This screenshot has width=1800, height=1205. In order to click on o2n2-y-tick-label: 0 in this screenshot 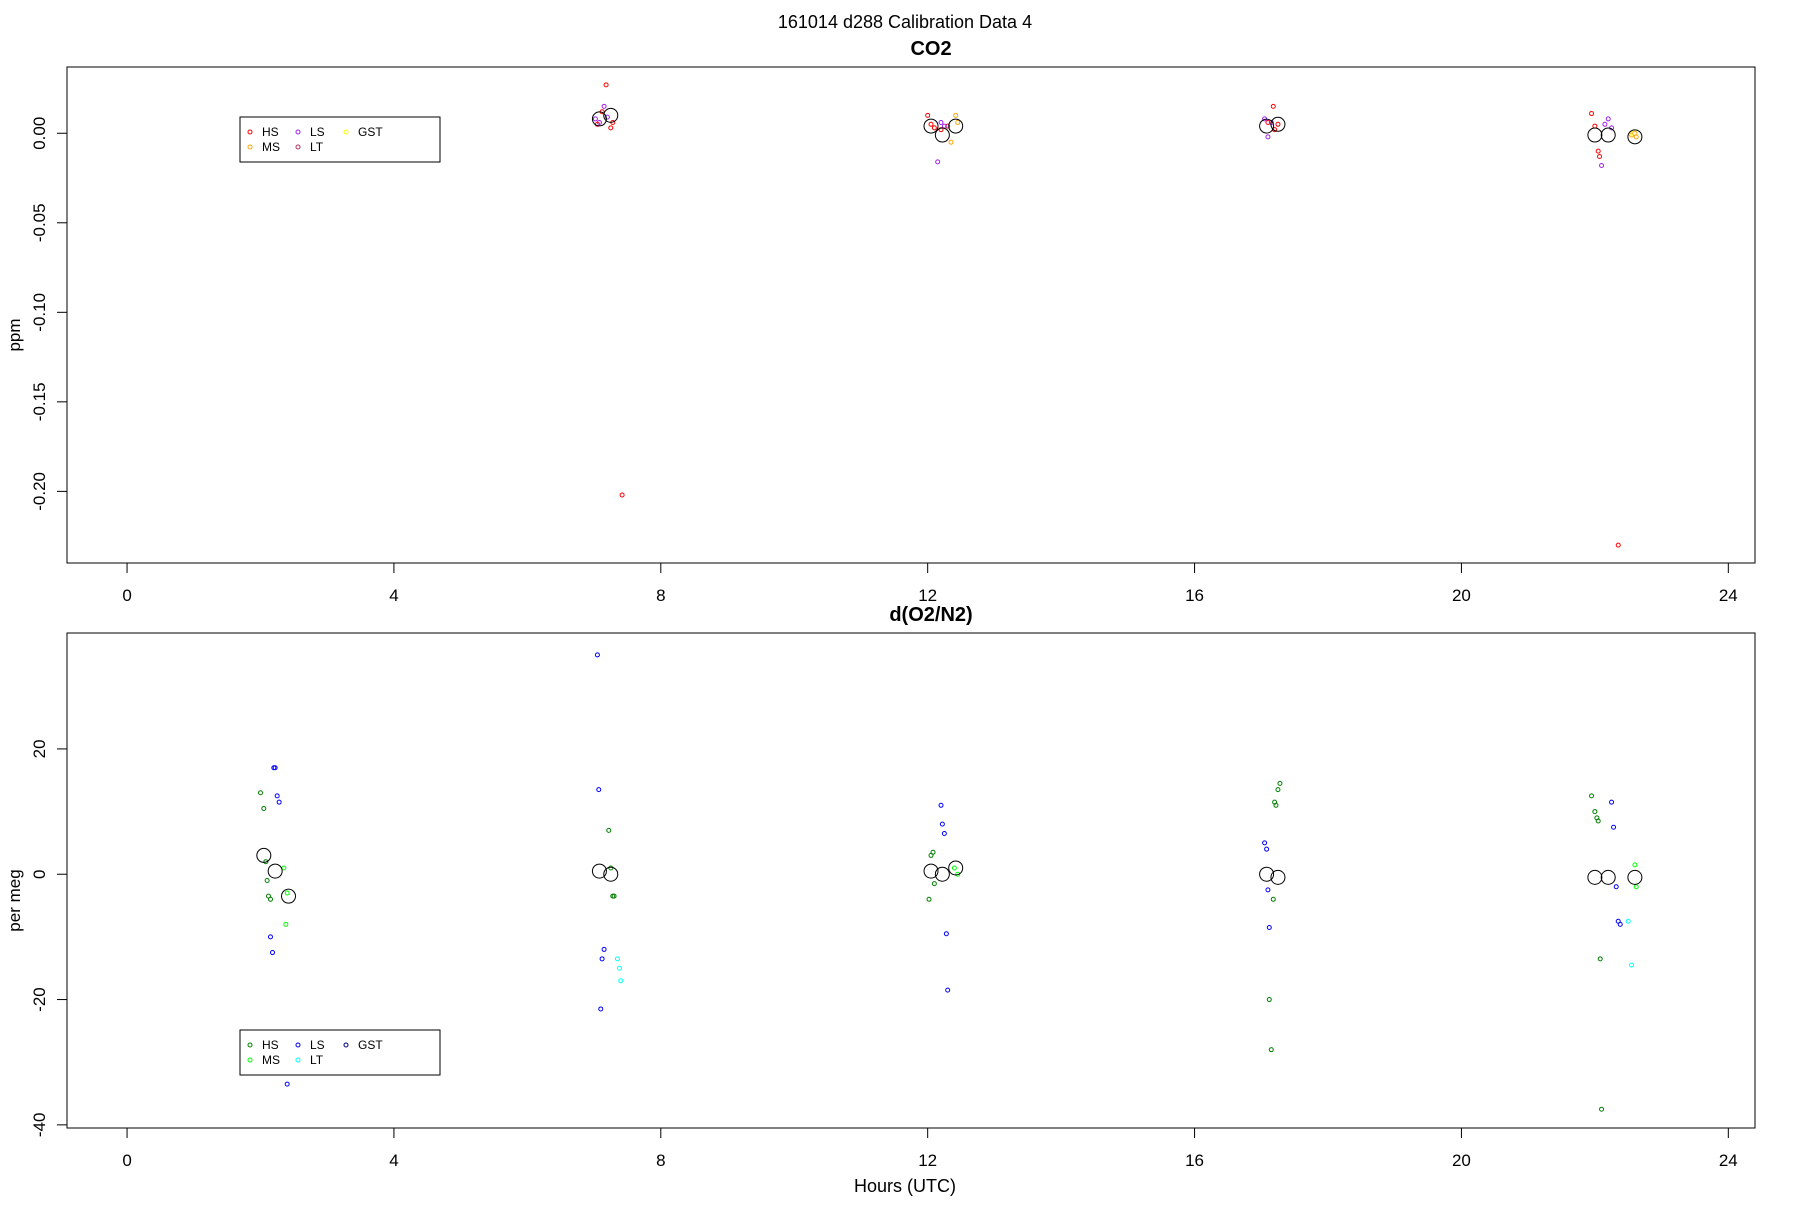, I will do `click(39, 873)`.